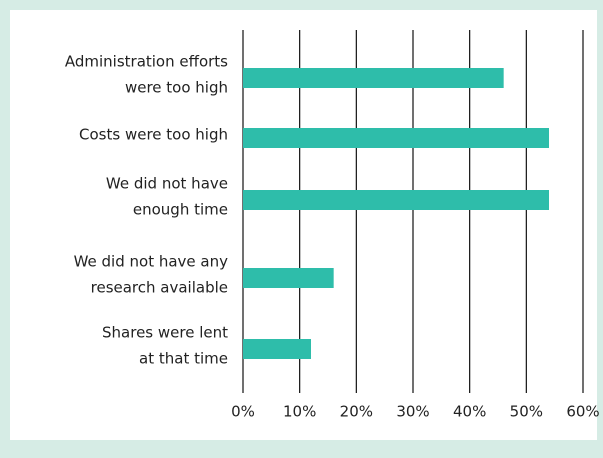  I want to click on y-tick-label: Shares were lent, so click(165, 333).